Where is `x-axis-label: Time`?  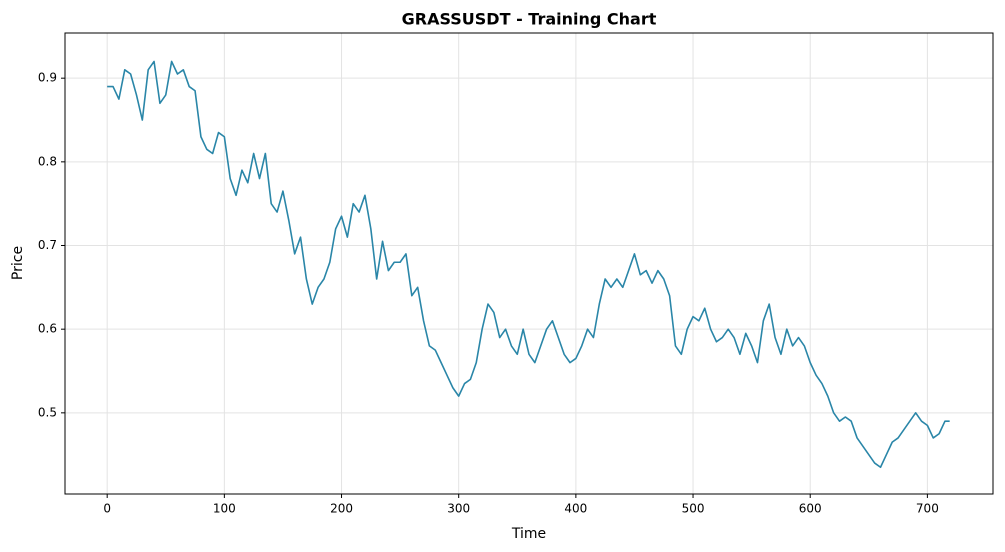 x-axis-label: Time is located at coordinates (528, 534).